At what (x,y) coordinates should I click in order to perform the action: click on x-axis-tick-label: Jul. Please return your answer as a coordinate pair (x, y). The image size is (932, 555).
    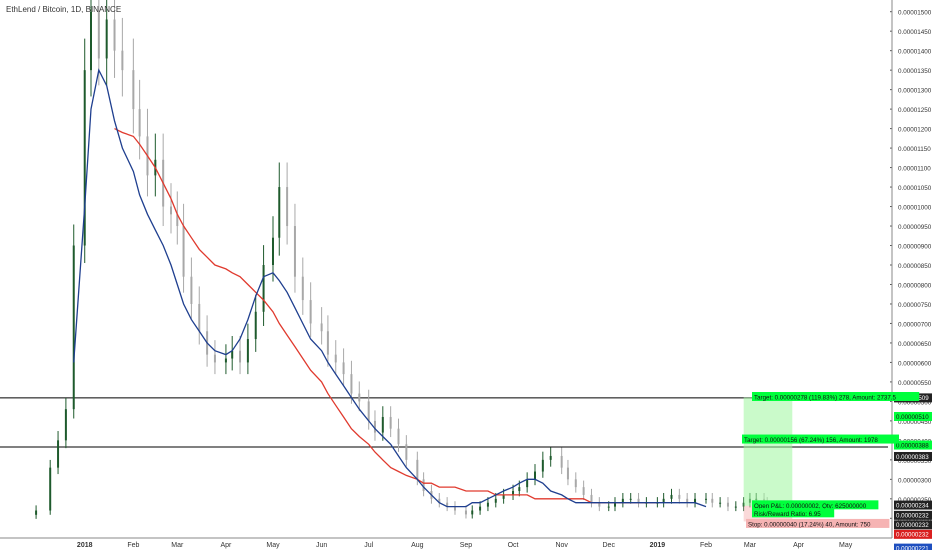
    Looking at the image, I should click on (368, 545).